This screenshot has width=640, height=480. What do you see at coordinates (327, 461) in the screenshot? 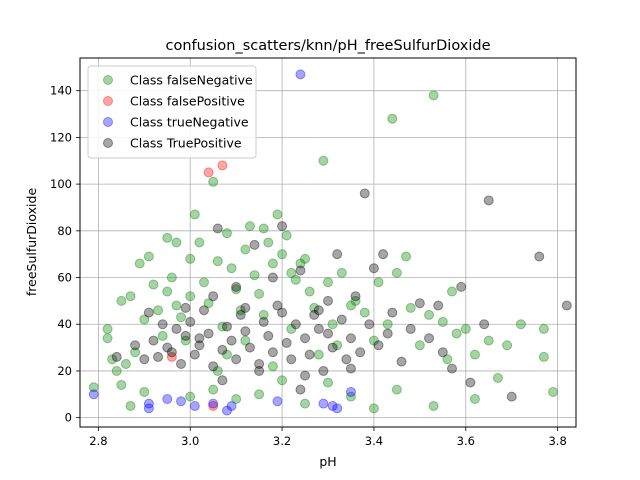
I see `x-axis-label: pH` at bounding box center [327, 461].